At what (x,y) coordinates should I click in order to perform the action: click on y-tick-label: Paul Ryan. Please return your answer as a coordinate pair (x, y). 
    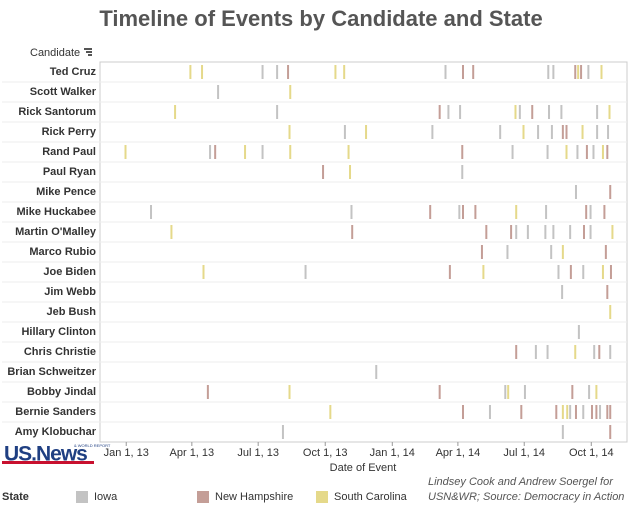
    Looking at the image, I should click on (69, 172).